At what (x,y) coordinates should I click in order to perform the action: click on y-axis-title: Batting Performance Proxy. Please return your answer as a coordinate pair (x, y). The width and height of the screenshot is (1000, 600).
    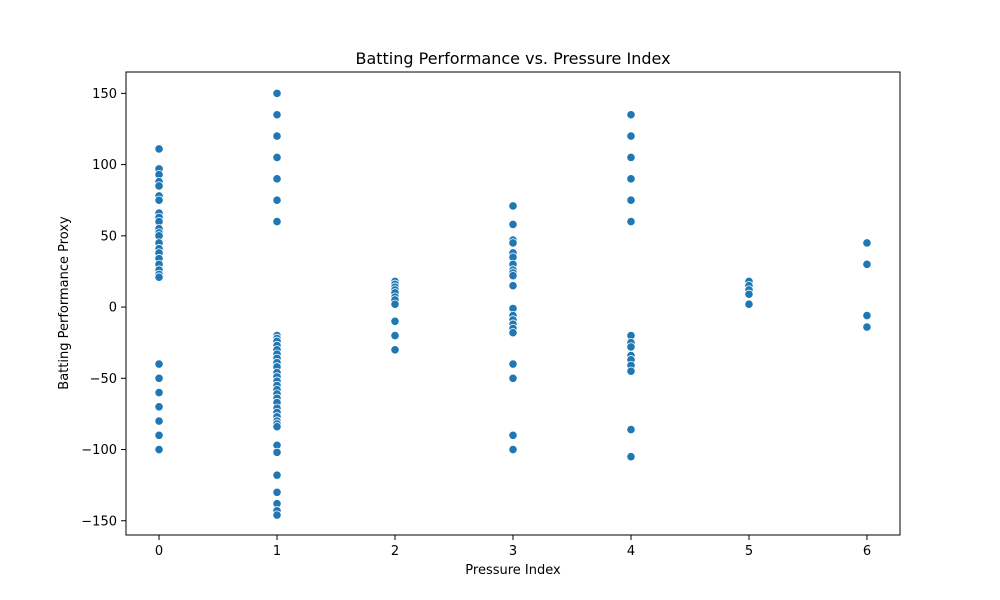
    Looking at the image, I should click on (64, 303).